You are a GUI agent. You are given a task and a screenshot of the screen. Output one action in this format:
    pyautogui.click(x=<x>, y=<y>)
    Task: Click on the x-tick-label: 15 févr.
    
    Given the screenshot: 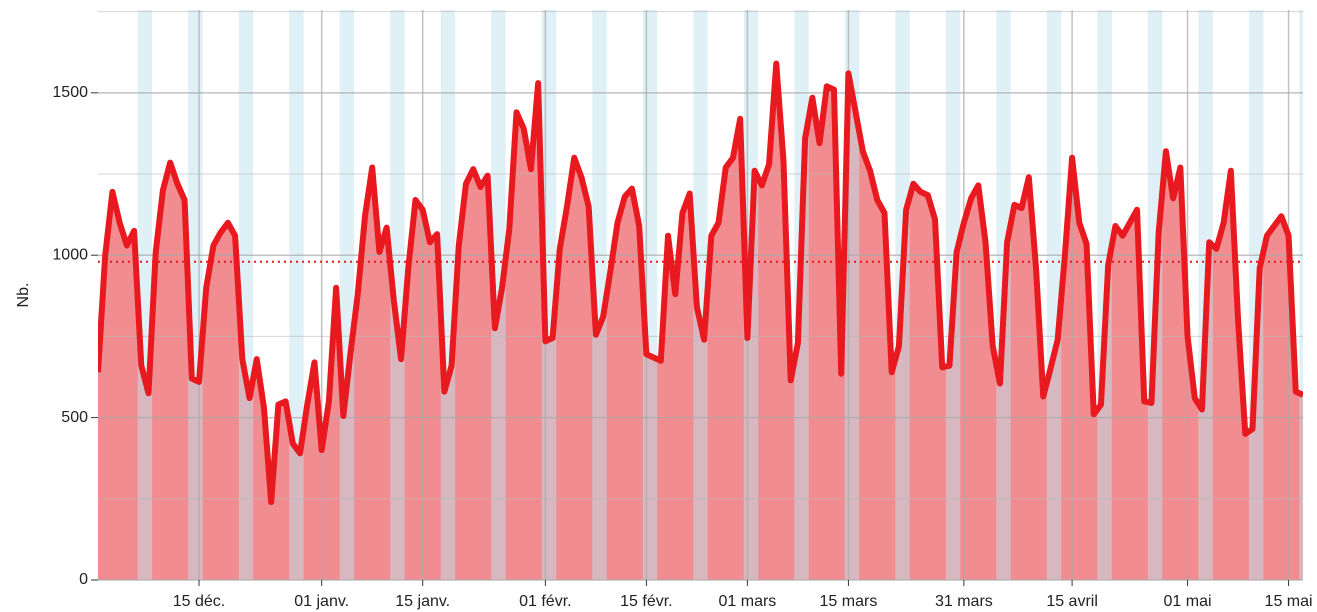 What is the action you would take?
    pyautogui.click(x=646, y=601)
    